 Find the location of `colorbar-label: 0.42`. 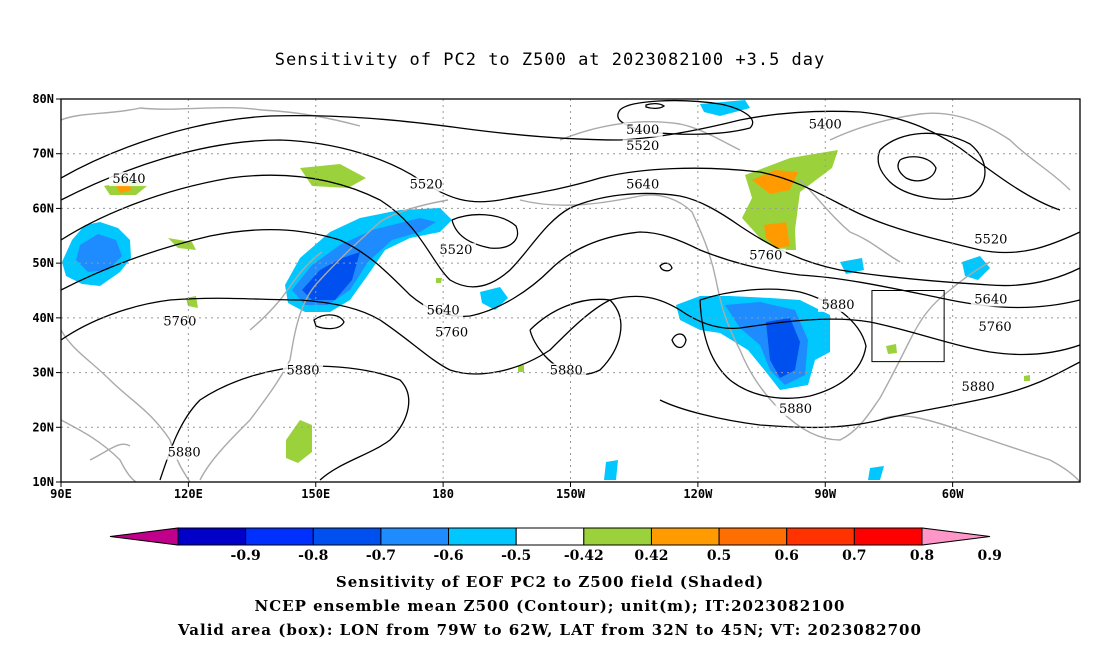

colorbar-label: 0.42 is located at coordinates (651, 556).